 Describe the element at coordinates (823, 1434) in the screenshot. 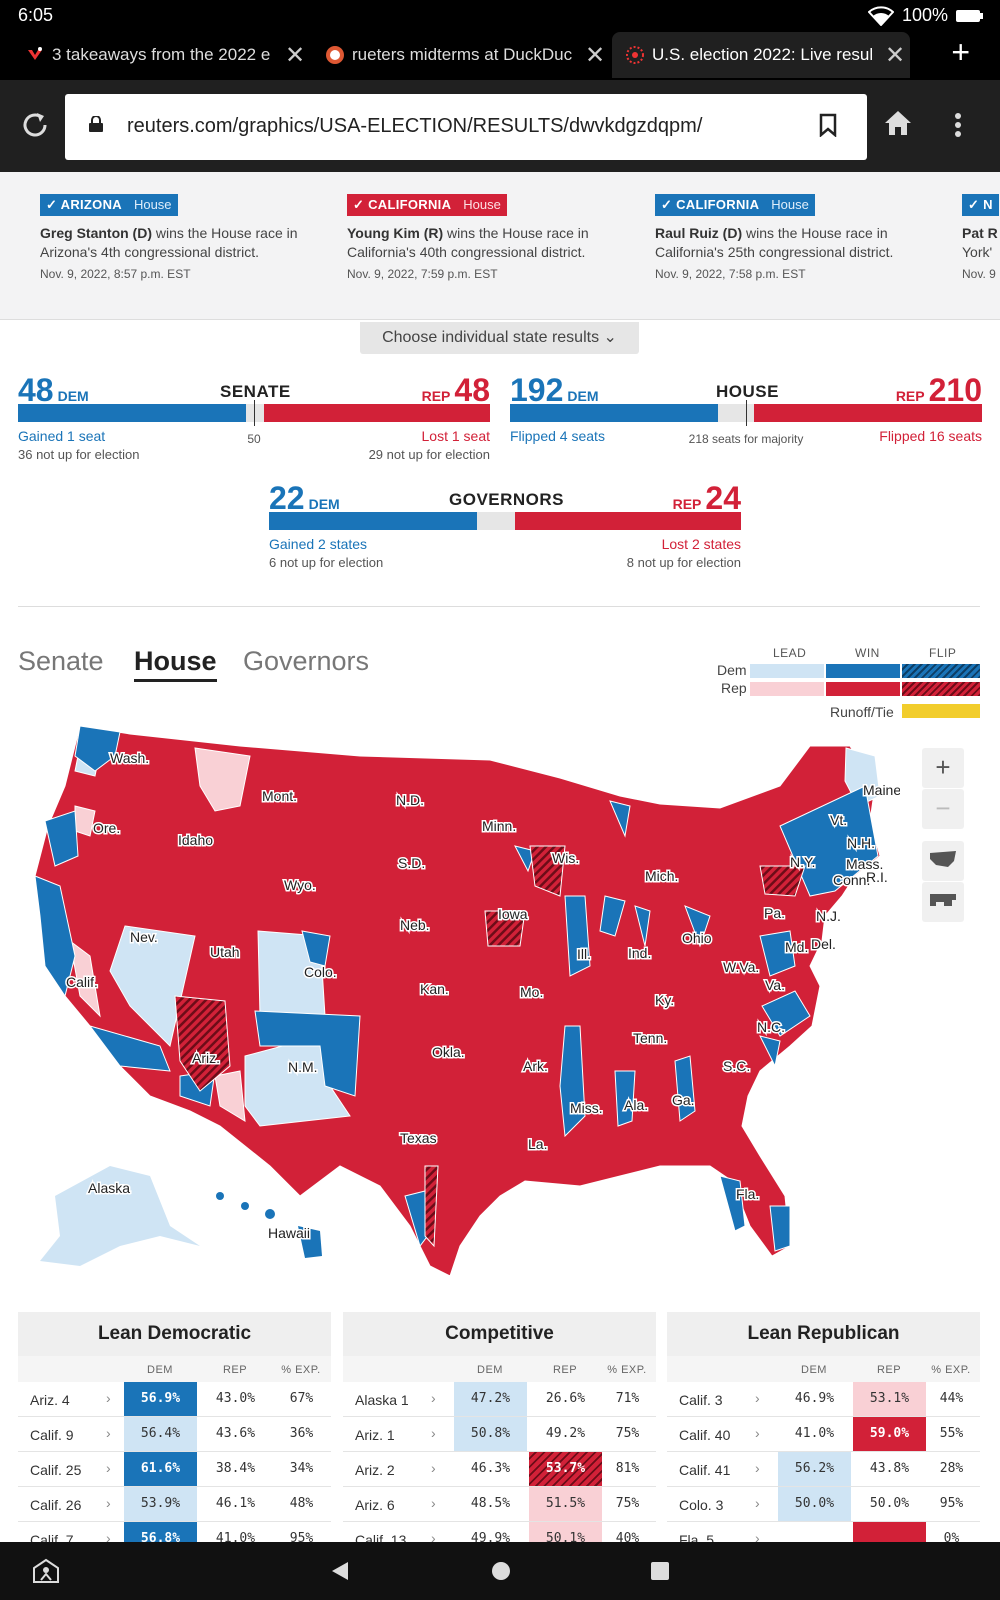

I see `table-row: Calif. 40 › 41.0% 59.0% 55%` at that location.